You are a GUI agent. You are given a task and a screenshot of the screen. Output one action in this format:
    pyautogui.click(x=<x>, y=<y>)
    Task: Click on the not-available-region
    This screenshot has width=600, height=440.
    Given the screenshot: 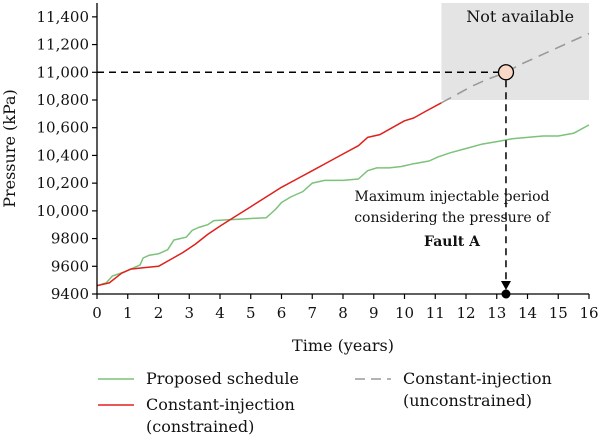 What is the action you would take?
    pyautogui.click(x=515, y=51)
    